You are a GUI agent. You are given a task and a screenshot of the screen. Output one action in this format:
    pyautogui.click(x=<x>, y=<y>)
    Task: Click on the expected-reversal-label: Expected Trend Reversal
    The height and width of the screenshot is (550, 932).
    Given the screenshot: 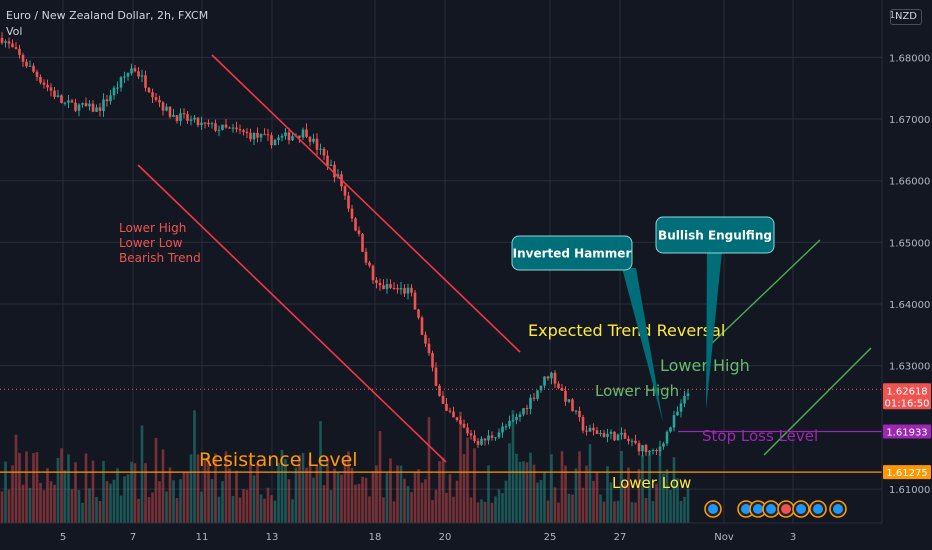 What is the action you would take?
    pyautogui.click(x=626, y=330)
    